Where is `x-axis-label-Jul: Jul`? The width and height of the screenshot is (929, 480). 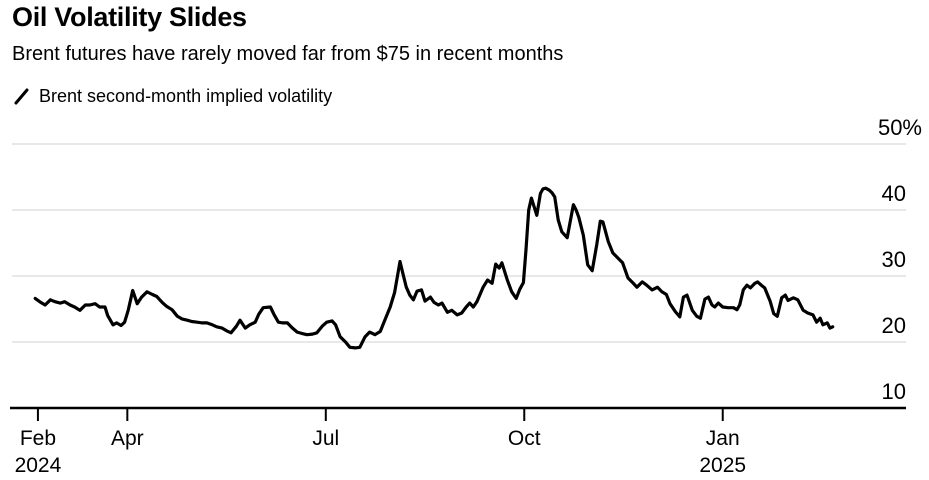 x-axis-label-Jul: Jul is located at coordinates (325, 438).